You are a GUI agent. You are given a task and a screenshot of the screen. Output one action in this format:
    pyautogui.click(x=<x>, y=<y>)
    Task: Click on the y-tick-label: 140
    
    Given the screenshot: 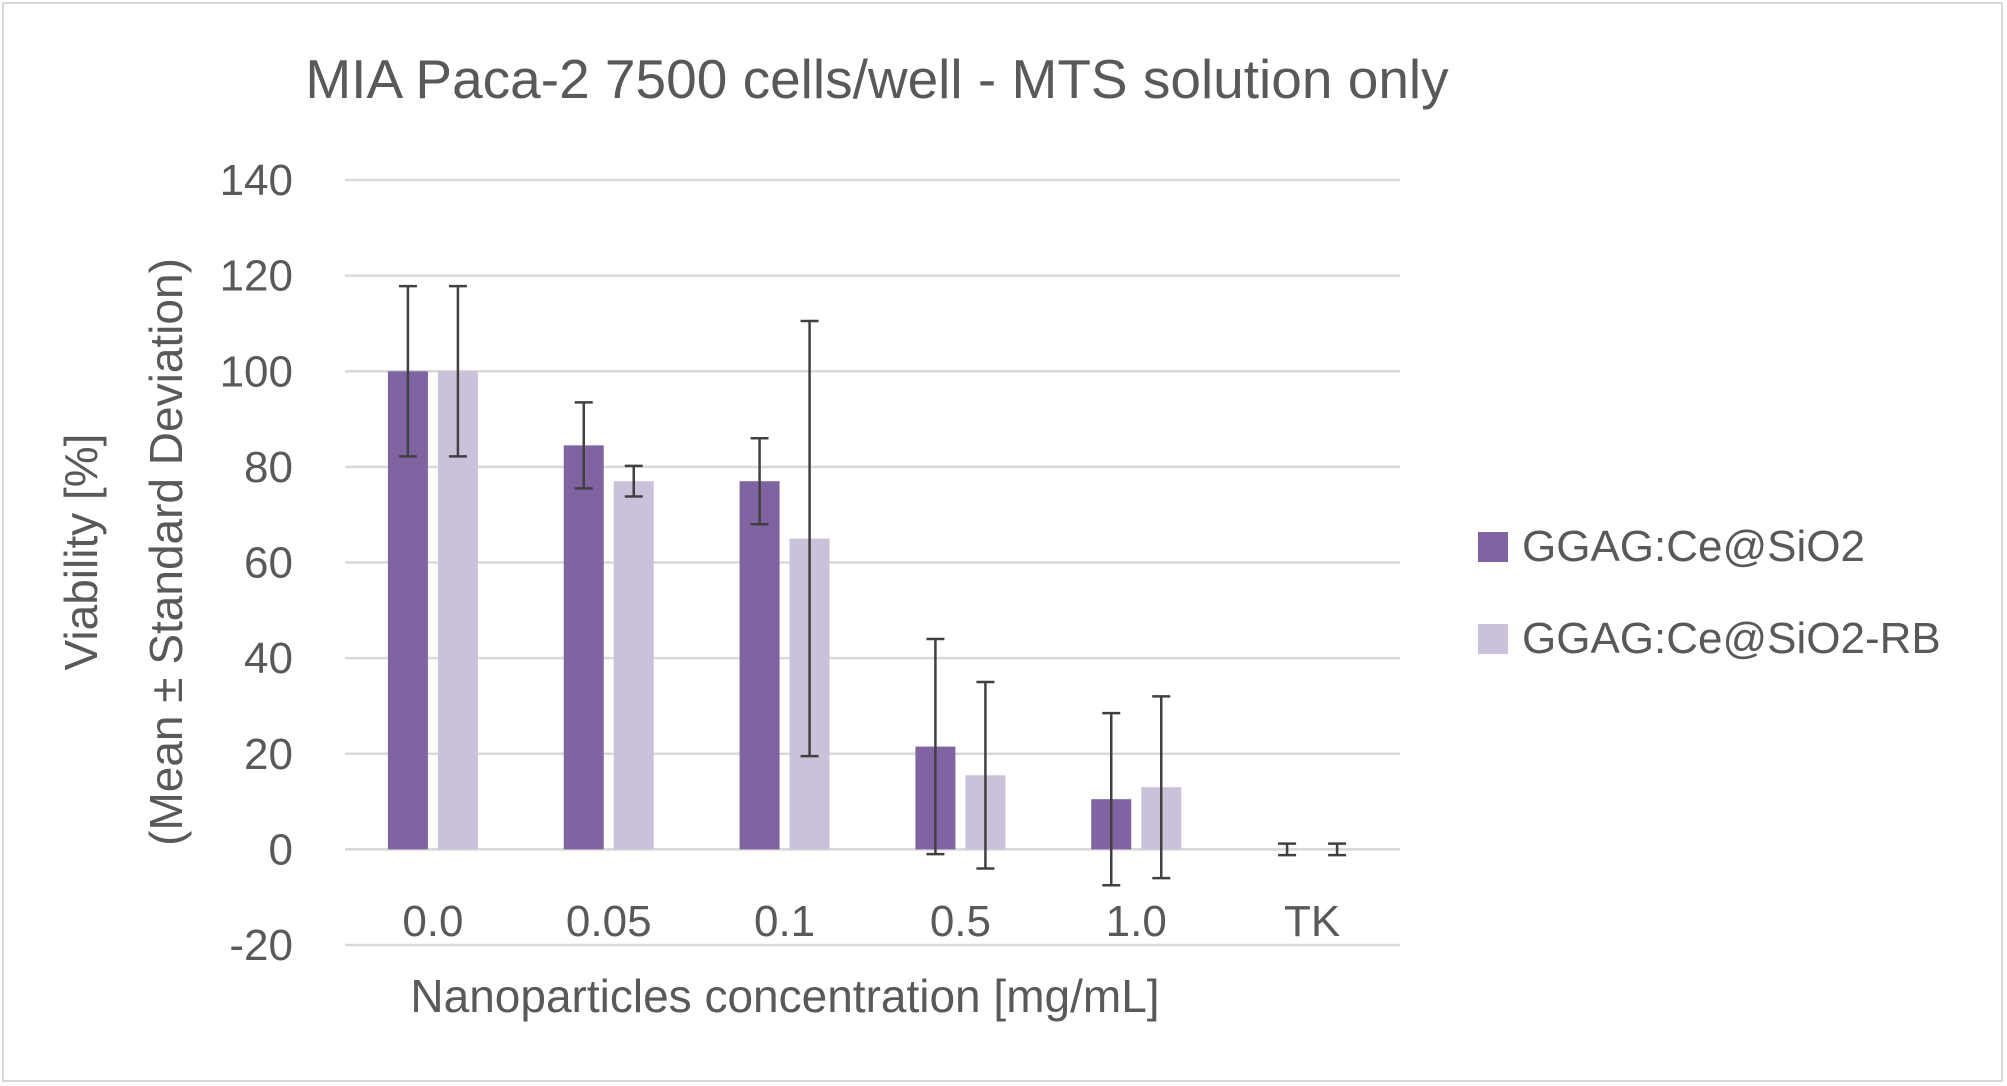 What is the action you would take?
    pyautogui.click(x=256, y=180)
    